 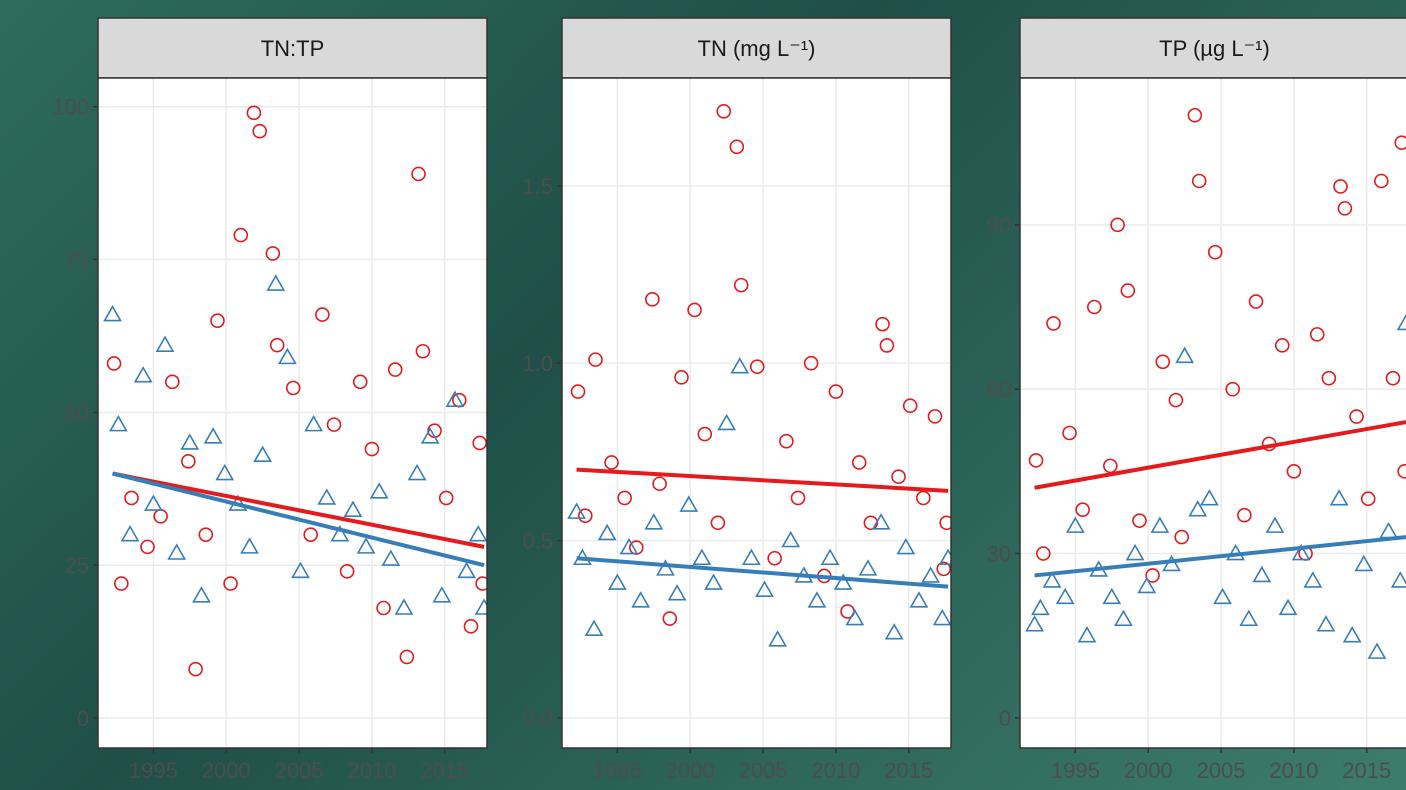 What do you see at coordinates (77, 565) in the screenshot?
I see `y-tick-label: 25` at bounding box center [77, 565].